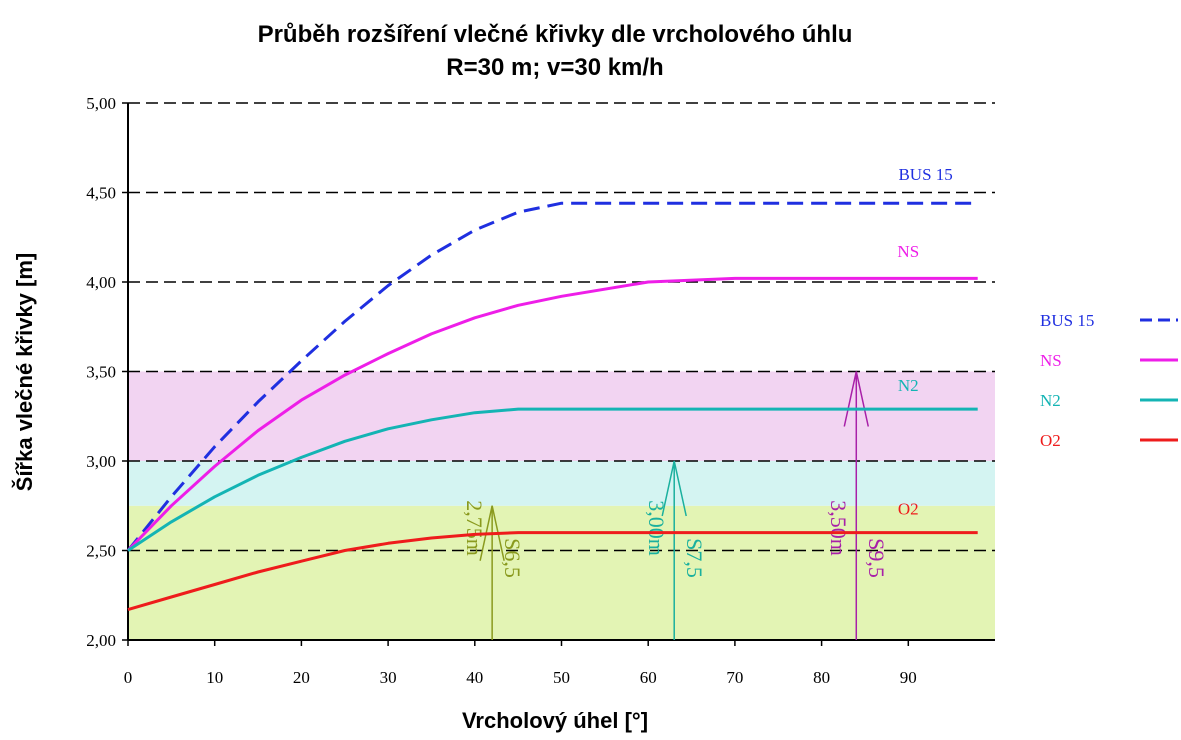  What do you see at coordinates (1067, 320) in the screenshot?
I see `legend-label: BUS 15` at bounding box center [1067, 320].